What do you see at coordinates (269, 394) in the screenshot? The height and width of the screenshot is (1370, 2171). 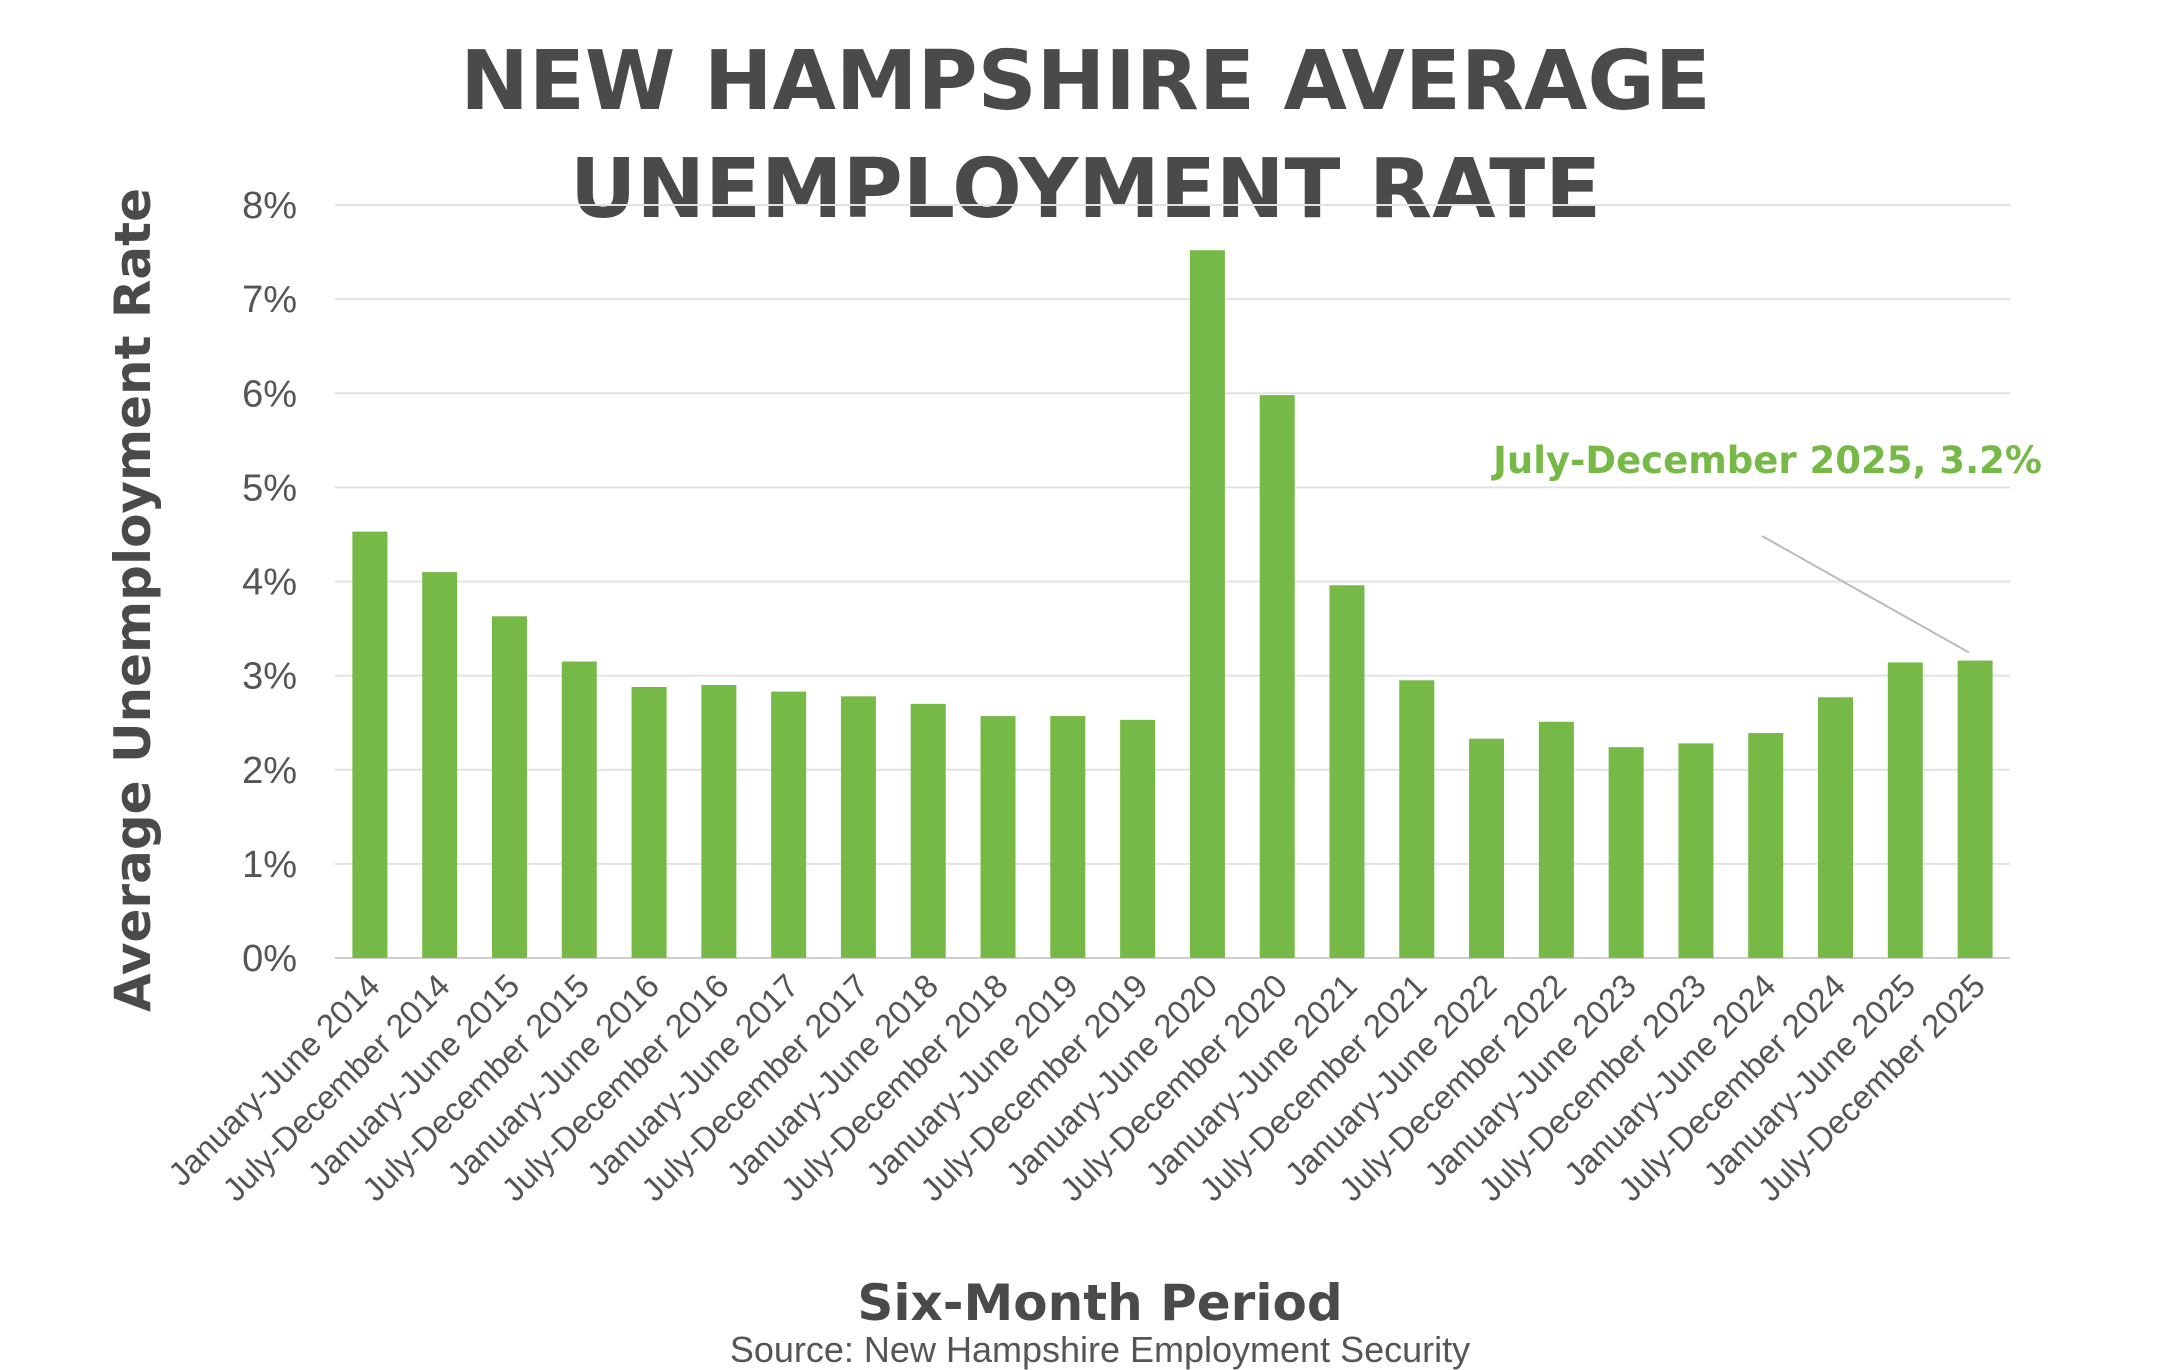 I see `y-tick-label: 6%` at bounding box center [269, 394].